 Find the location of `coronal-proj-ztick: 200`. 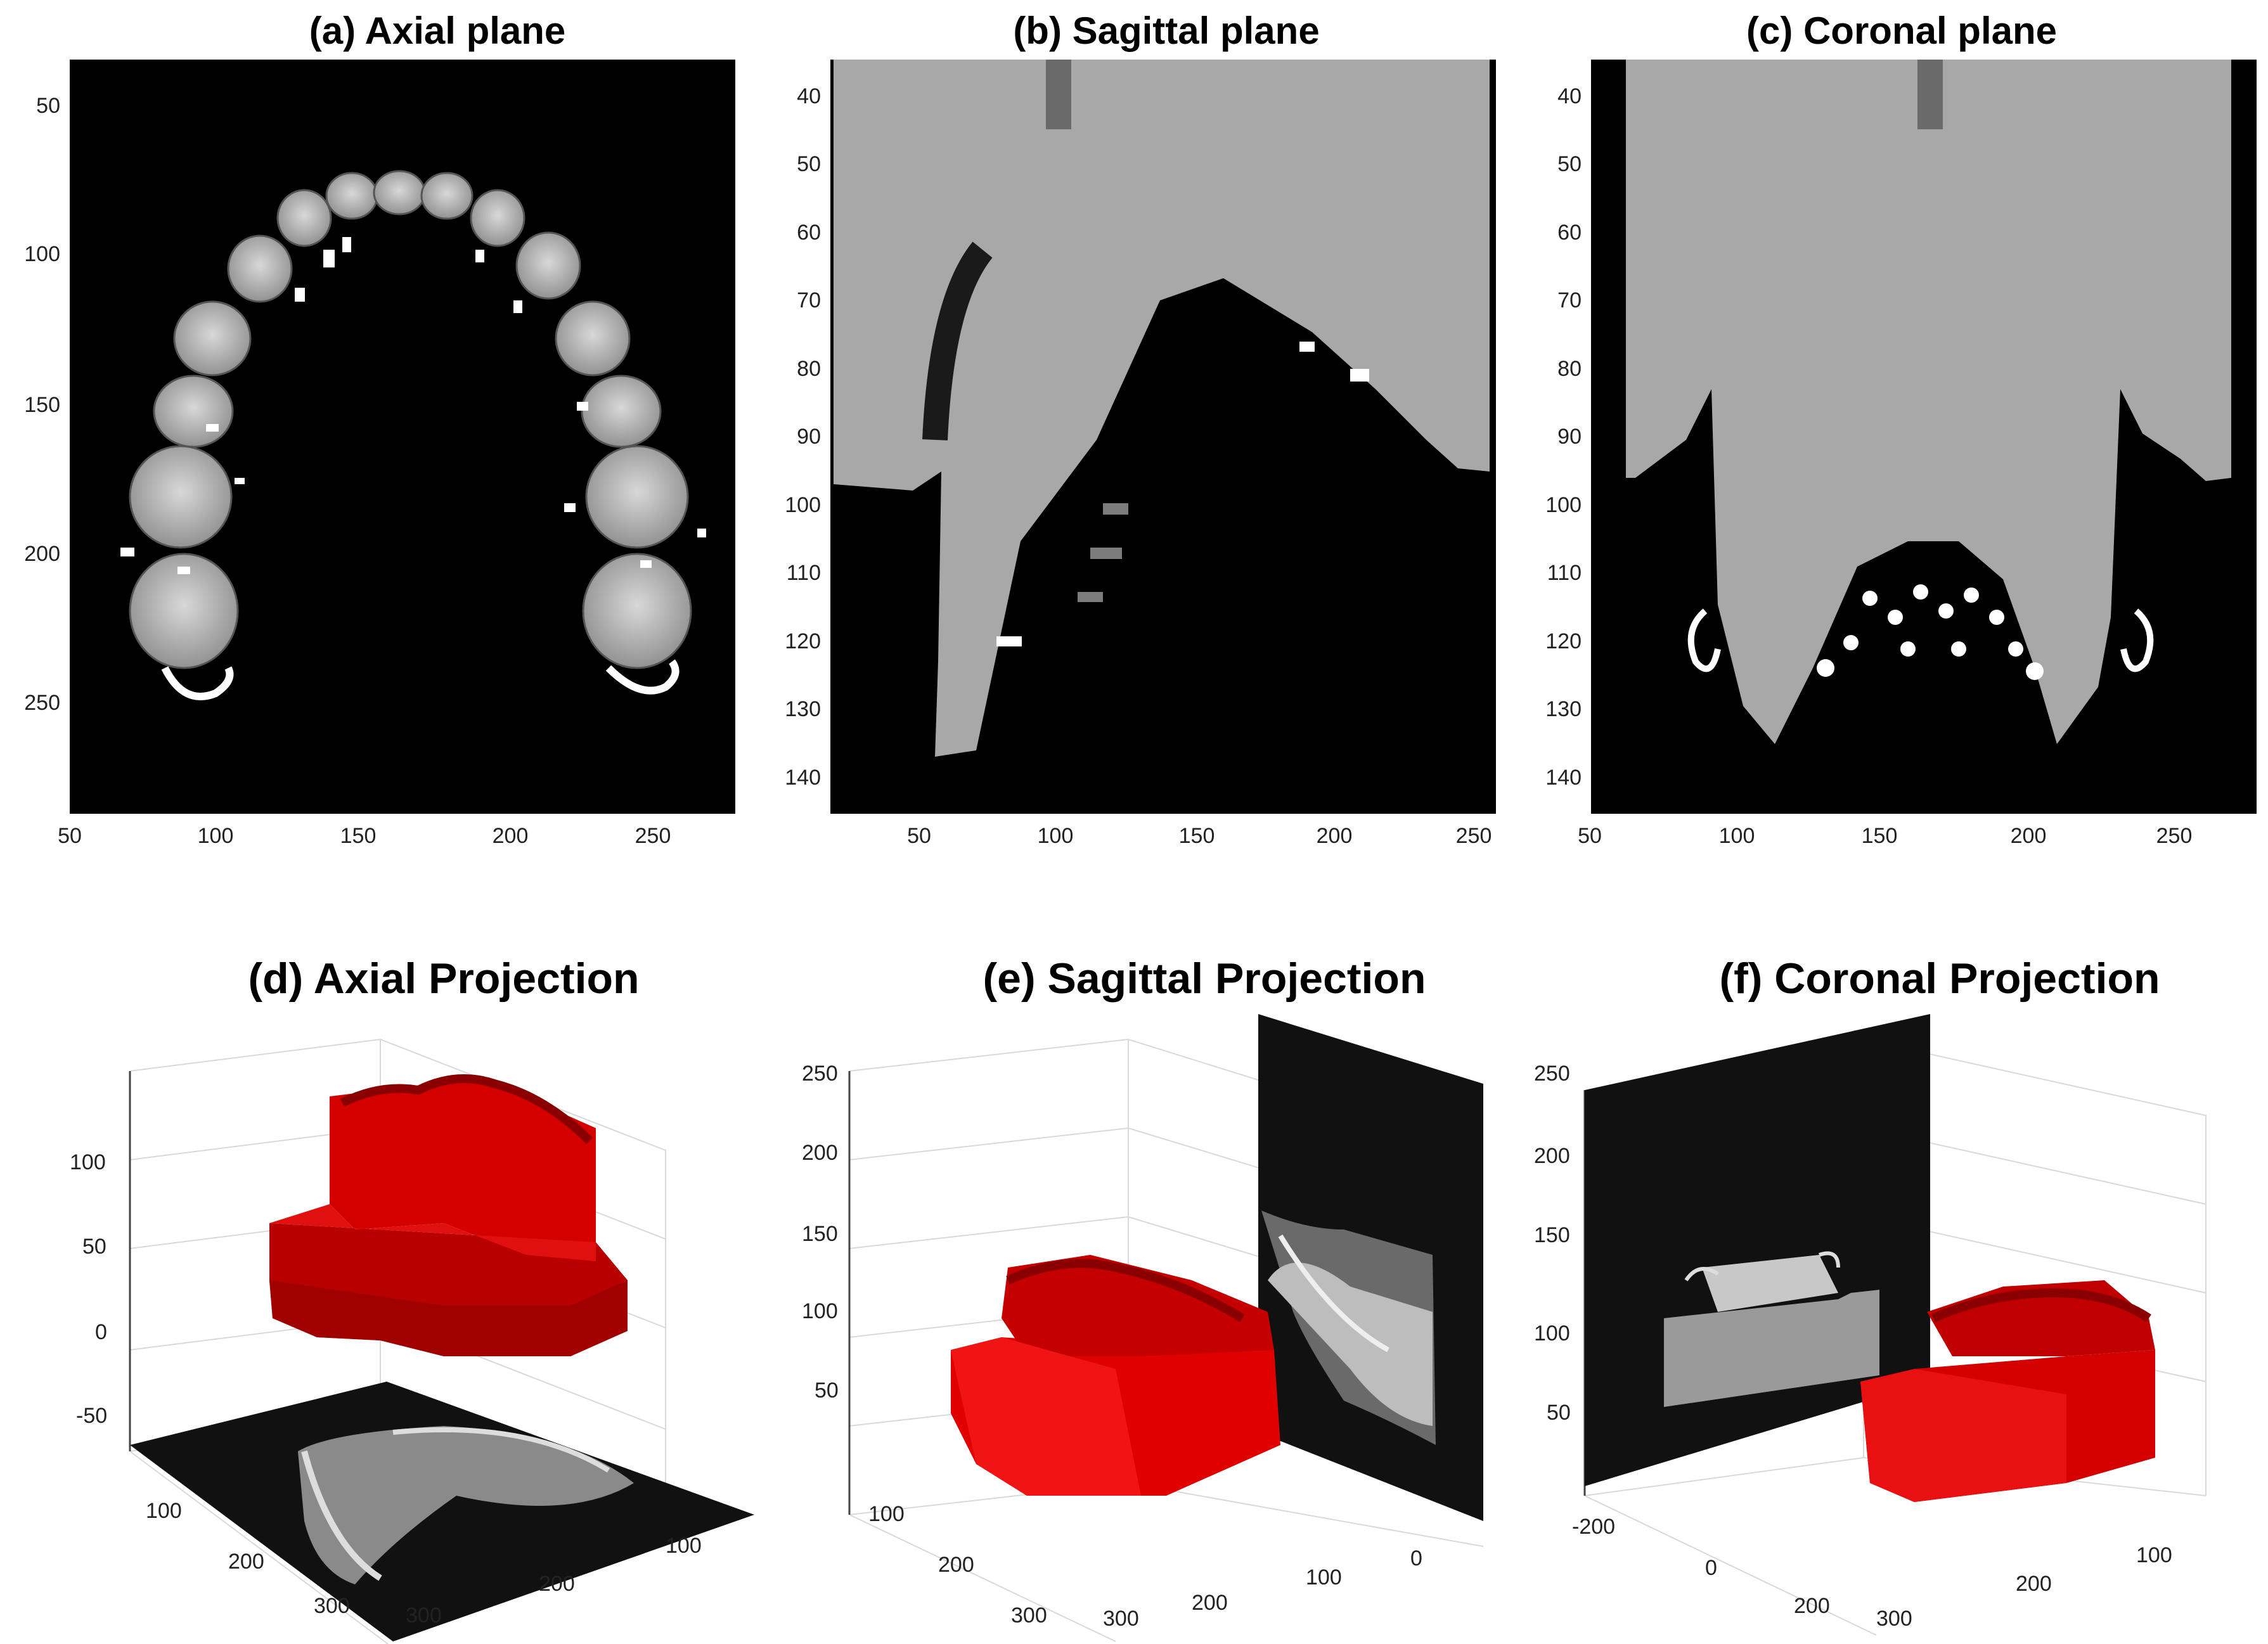

coronal-proj-ztick: 200 is located at coordinates (1552, 1156).